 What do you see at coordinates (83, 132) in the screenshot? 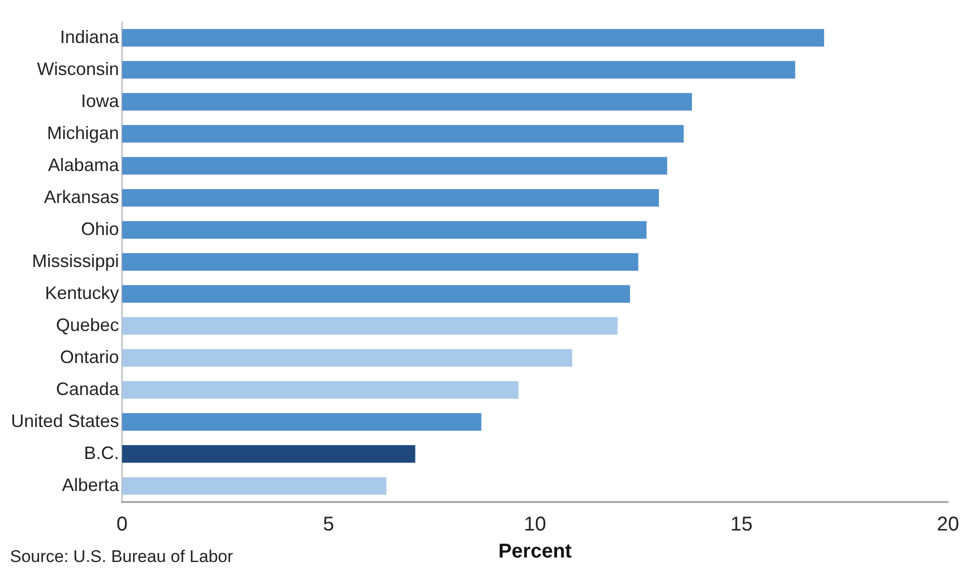
I see `y-tick-label: Michigan` at bounding box center [83, 132].